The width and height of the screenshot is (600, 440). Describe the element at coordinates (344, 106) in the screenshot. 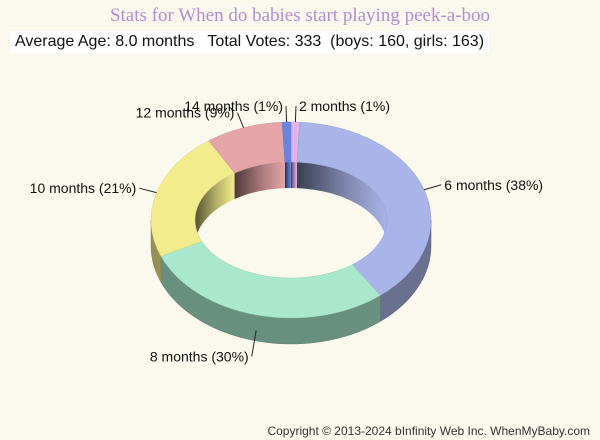

I see `slice-label-0: 2 months (1%)` at that location.